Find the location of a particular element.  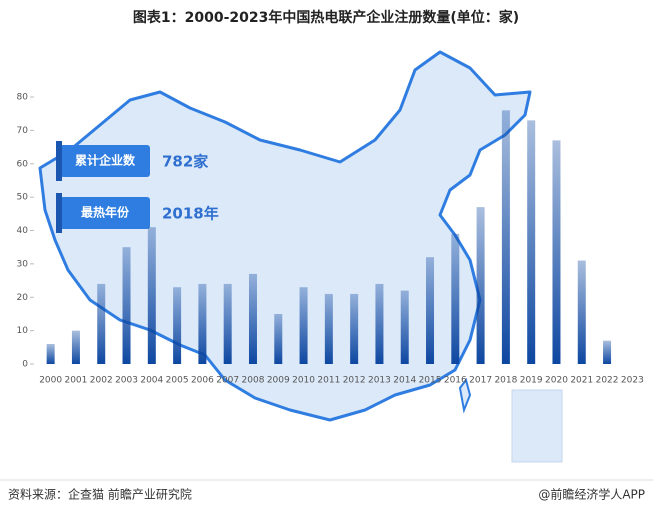

x-tick-label: 2017 is located at coordinates (480, 381).